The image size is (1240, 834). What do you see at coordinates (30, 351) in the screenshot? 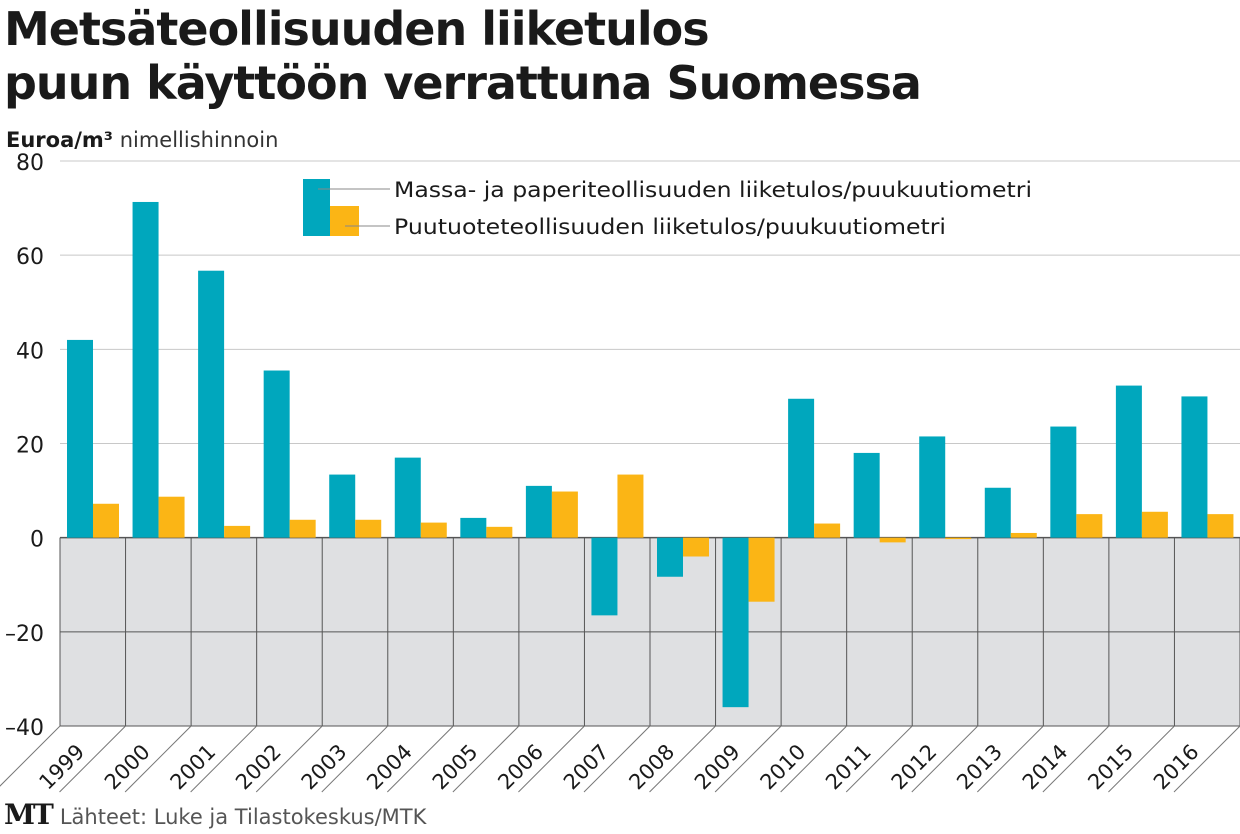
I see `y-tick-label: 40` at bounding box center [30, 351].